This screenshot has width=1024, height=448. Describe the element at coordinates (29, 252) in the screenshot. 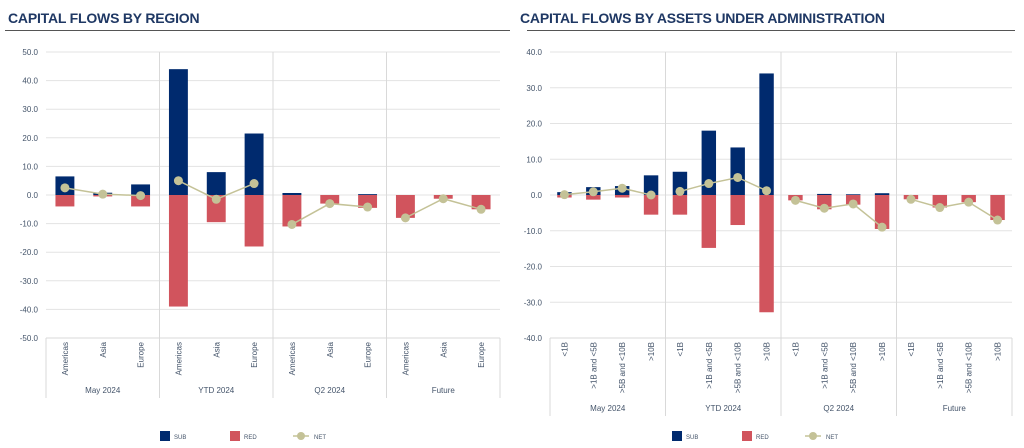

I see `y-tick-label: -20.0` at that location.